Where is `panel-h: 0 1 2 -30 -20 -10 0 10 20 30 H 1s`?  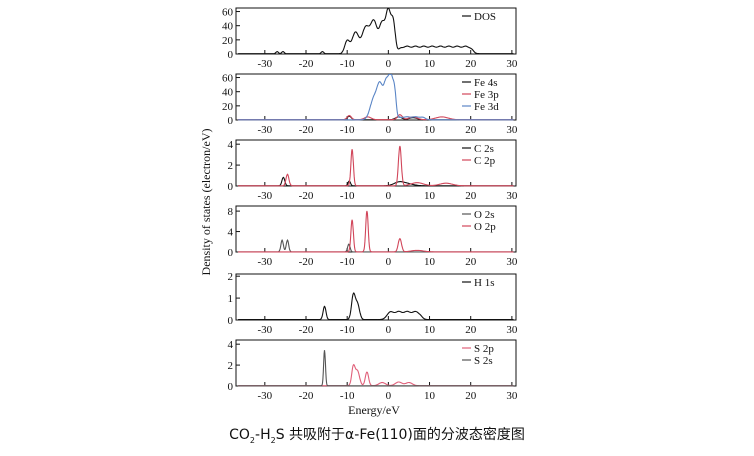 panel-h: 0 1 2 -30 -20 -10 0 10 20 30 H 1s is located at coordinates (373, 303).